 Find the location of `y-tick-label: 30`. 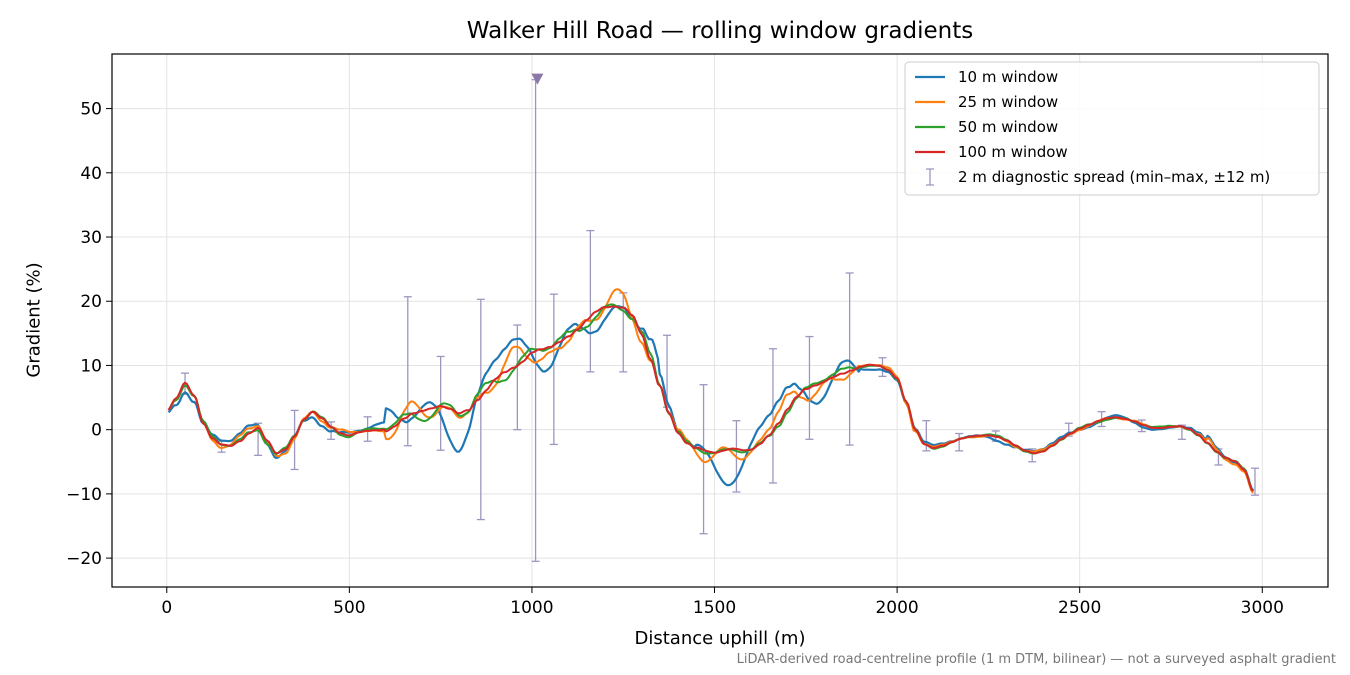

y-tick-label: 30 is located at coordinates (91, 238).